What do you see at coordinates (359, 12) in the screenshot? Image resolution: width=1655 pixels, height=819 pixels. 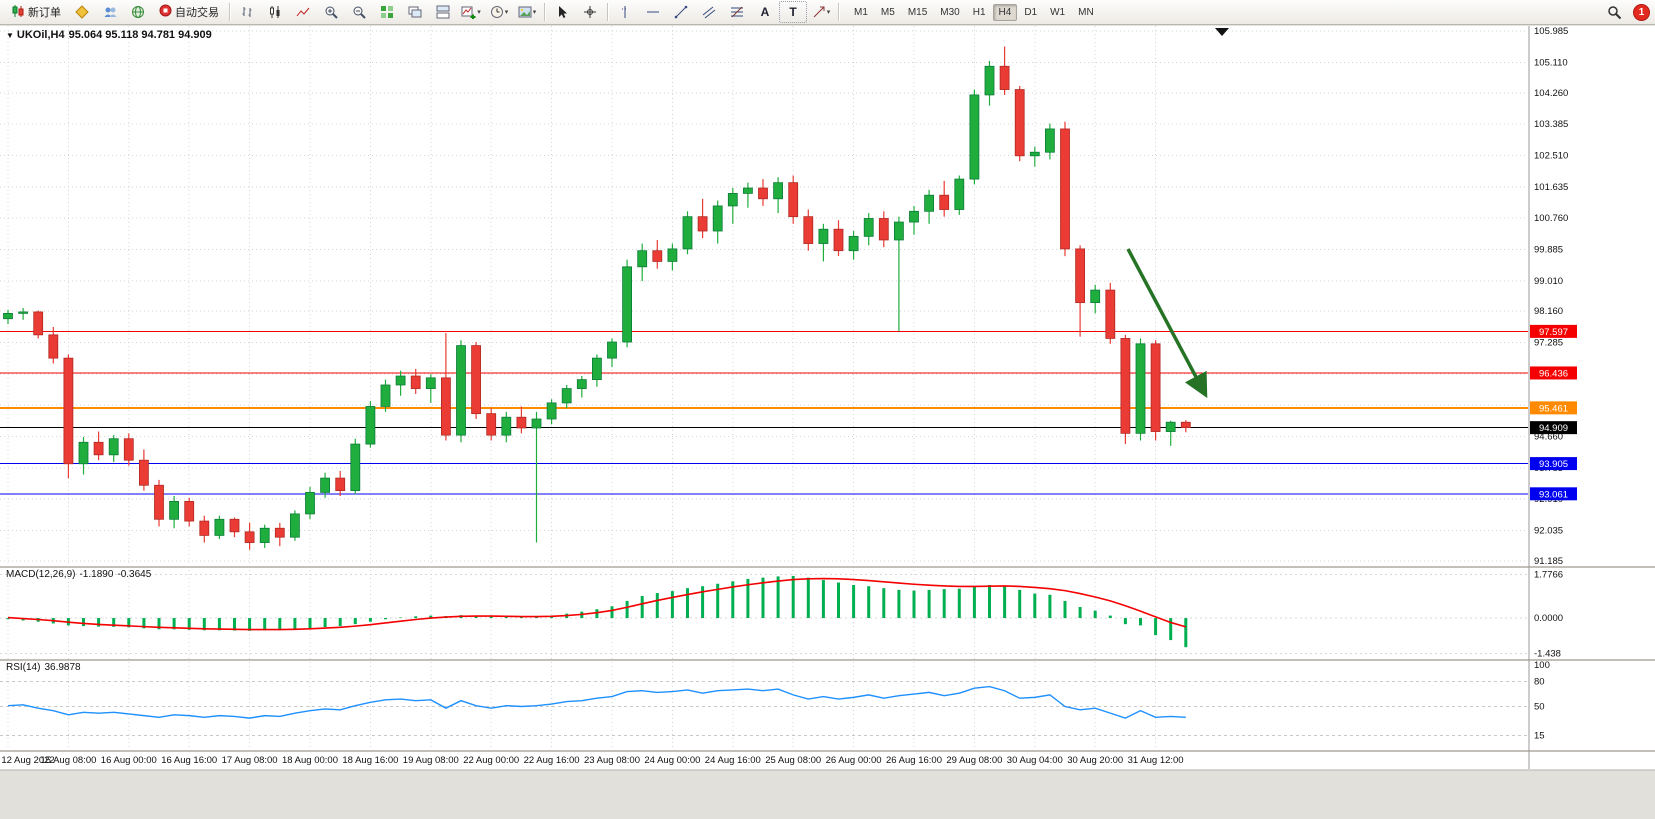 I see `zoom-out-icon` at bounding box center [359, 12].